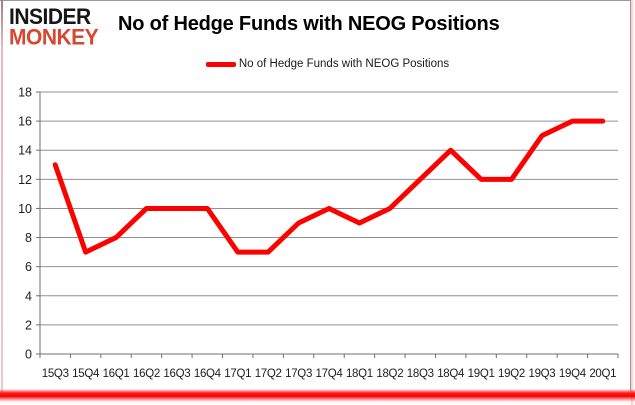  I want to click on svg-text: 17Q1, so click(237, 374).